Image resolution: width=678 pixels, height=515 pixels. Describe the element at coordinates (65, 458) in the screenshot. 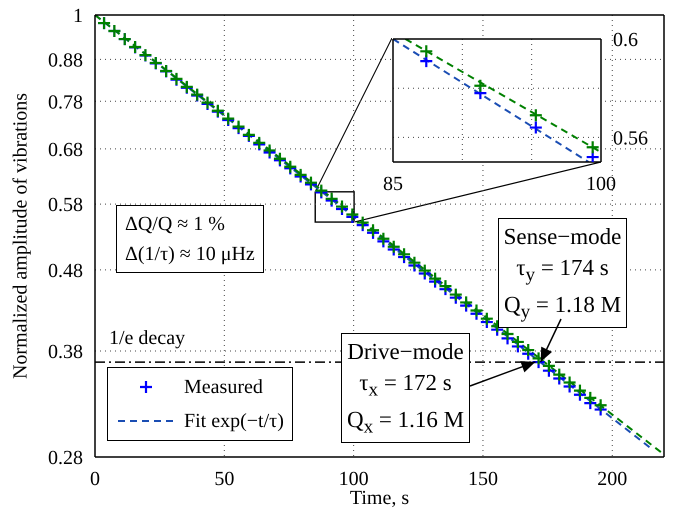

I see `y-tick-label: 0.28` at that location.